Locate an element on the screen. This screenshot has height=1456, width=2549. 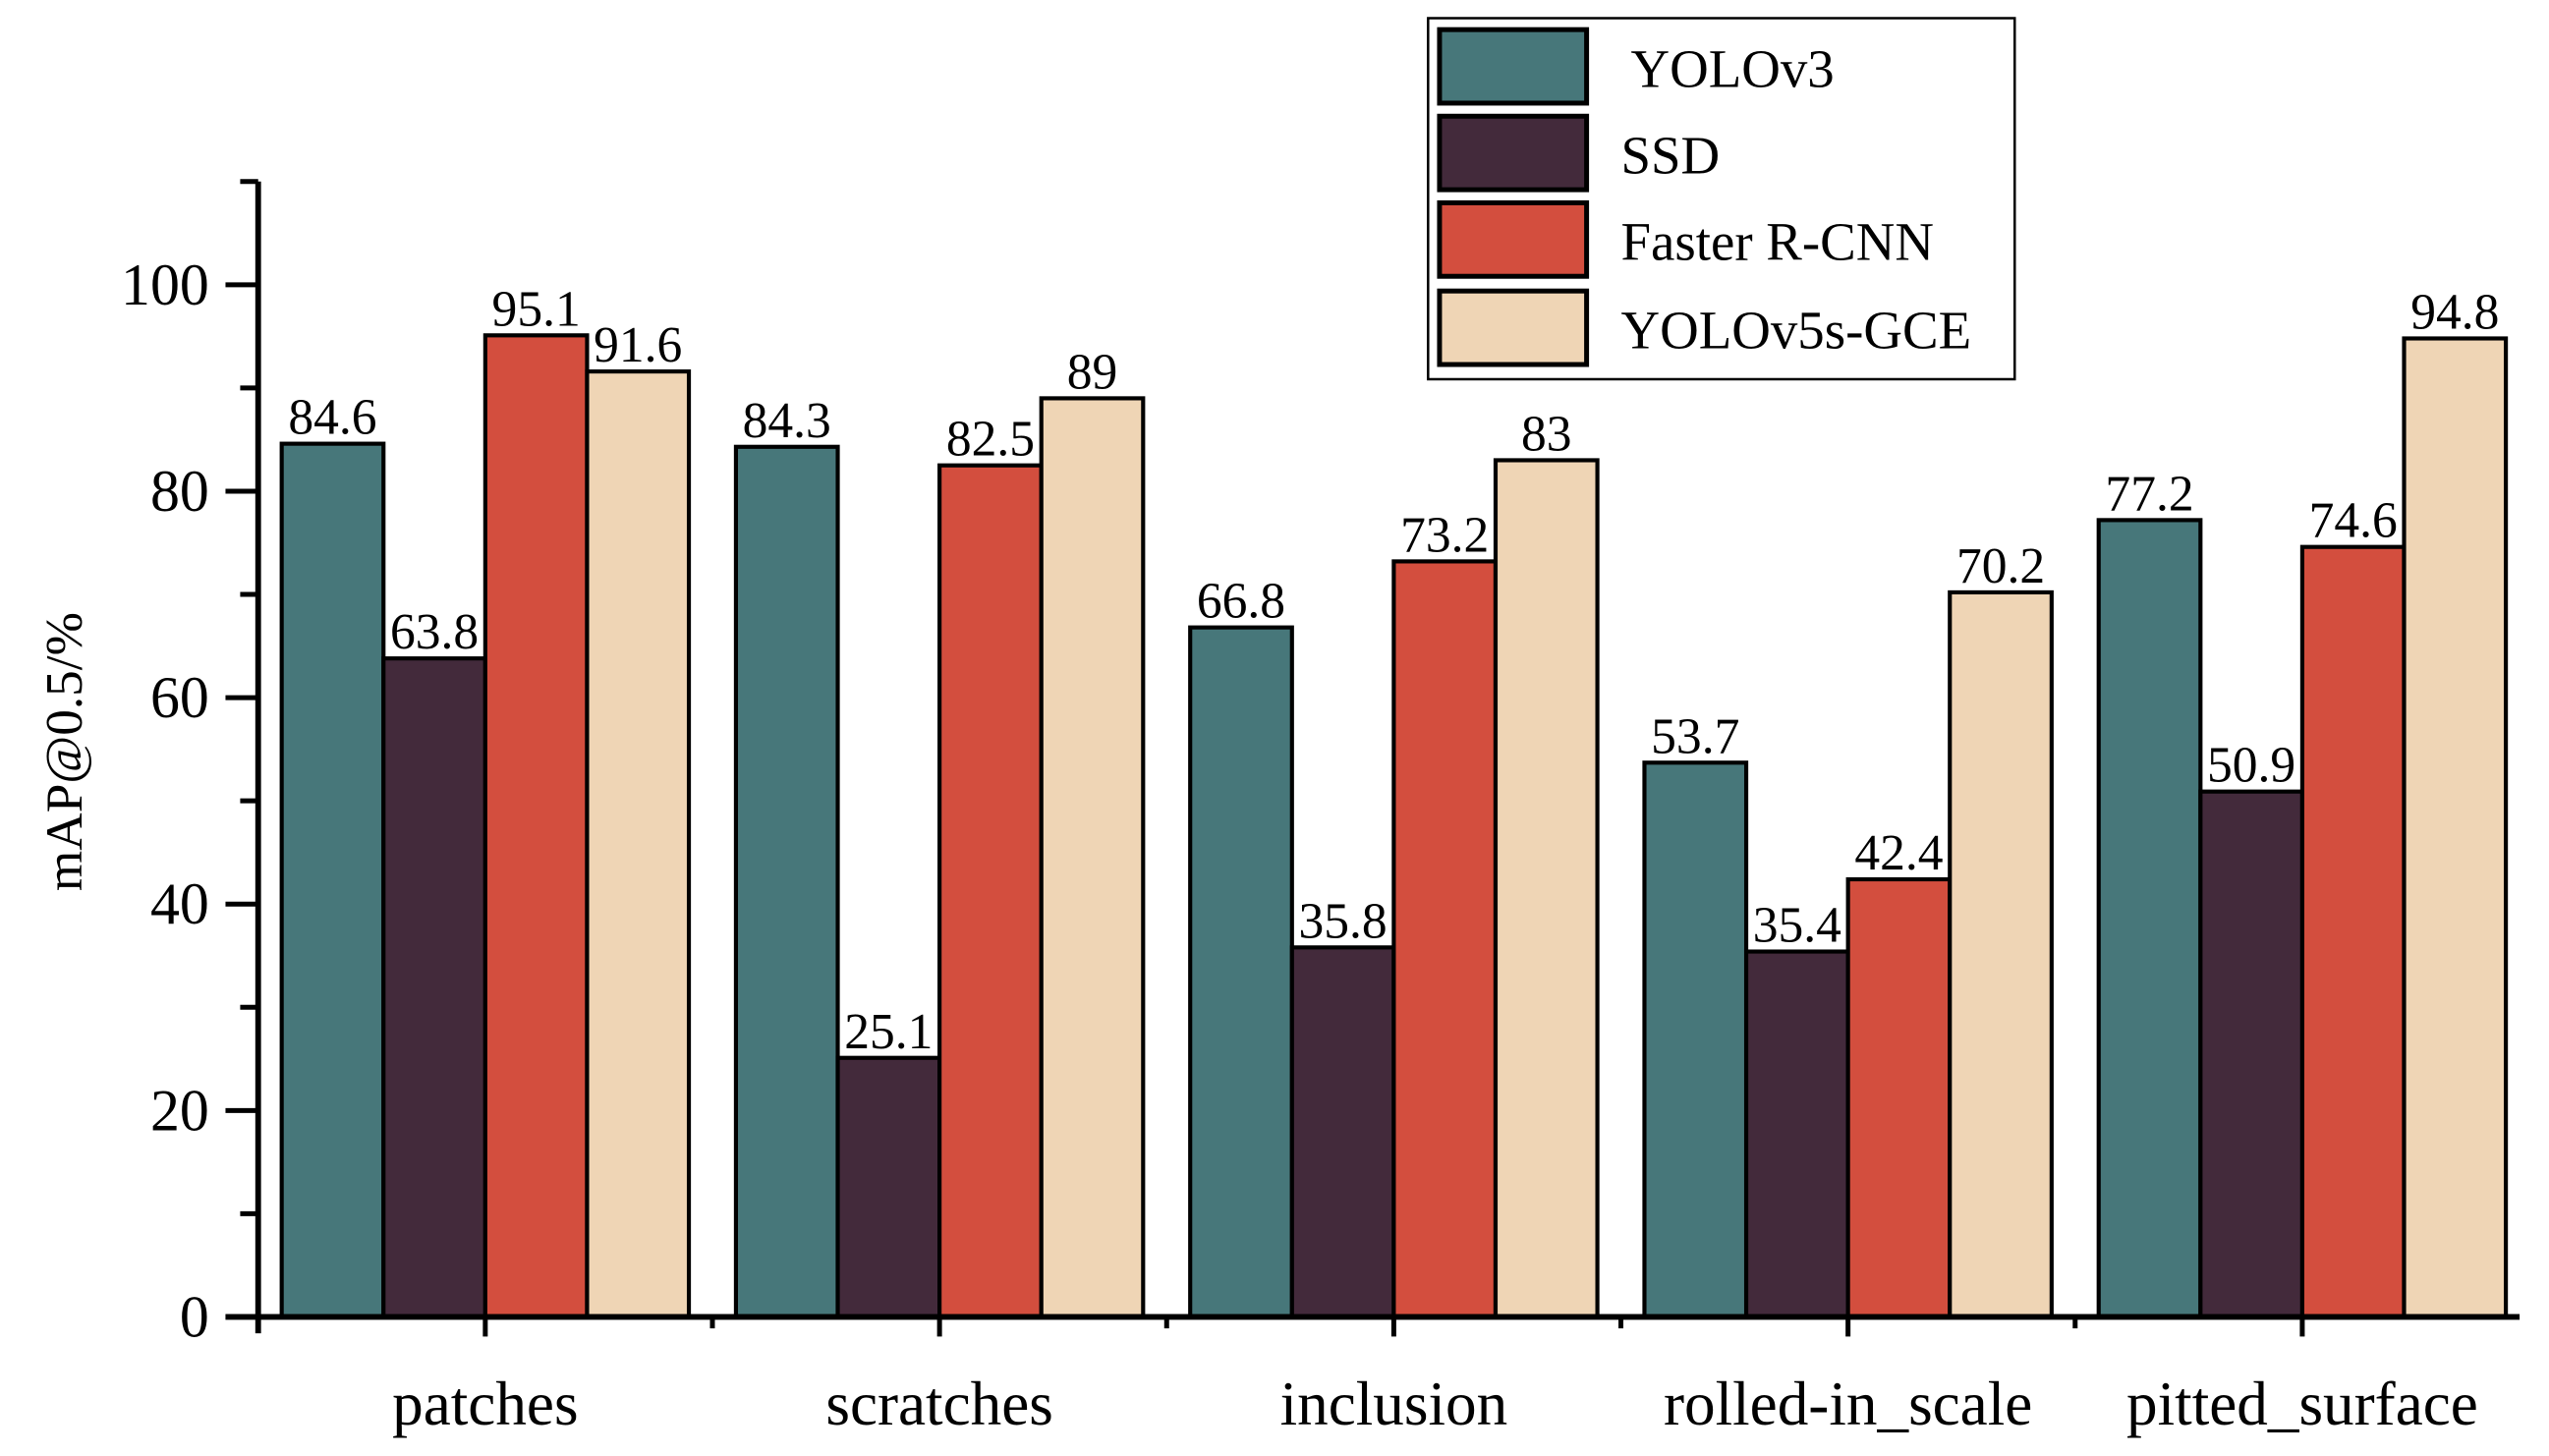
x-tick-label: patches is located at coordinates (485, 1404).